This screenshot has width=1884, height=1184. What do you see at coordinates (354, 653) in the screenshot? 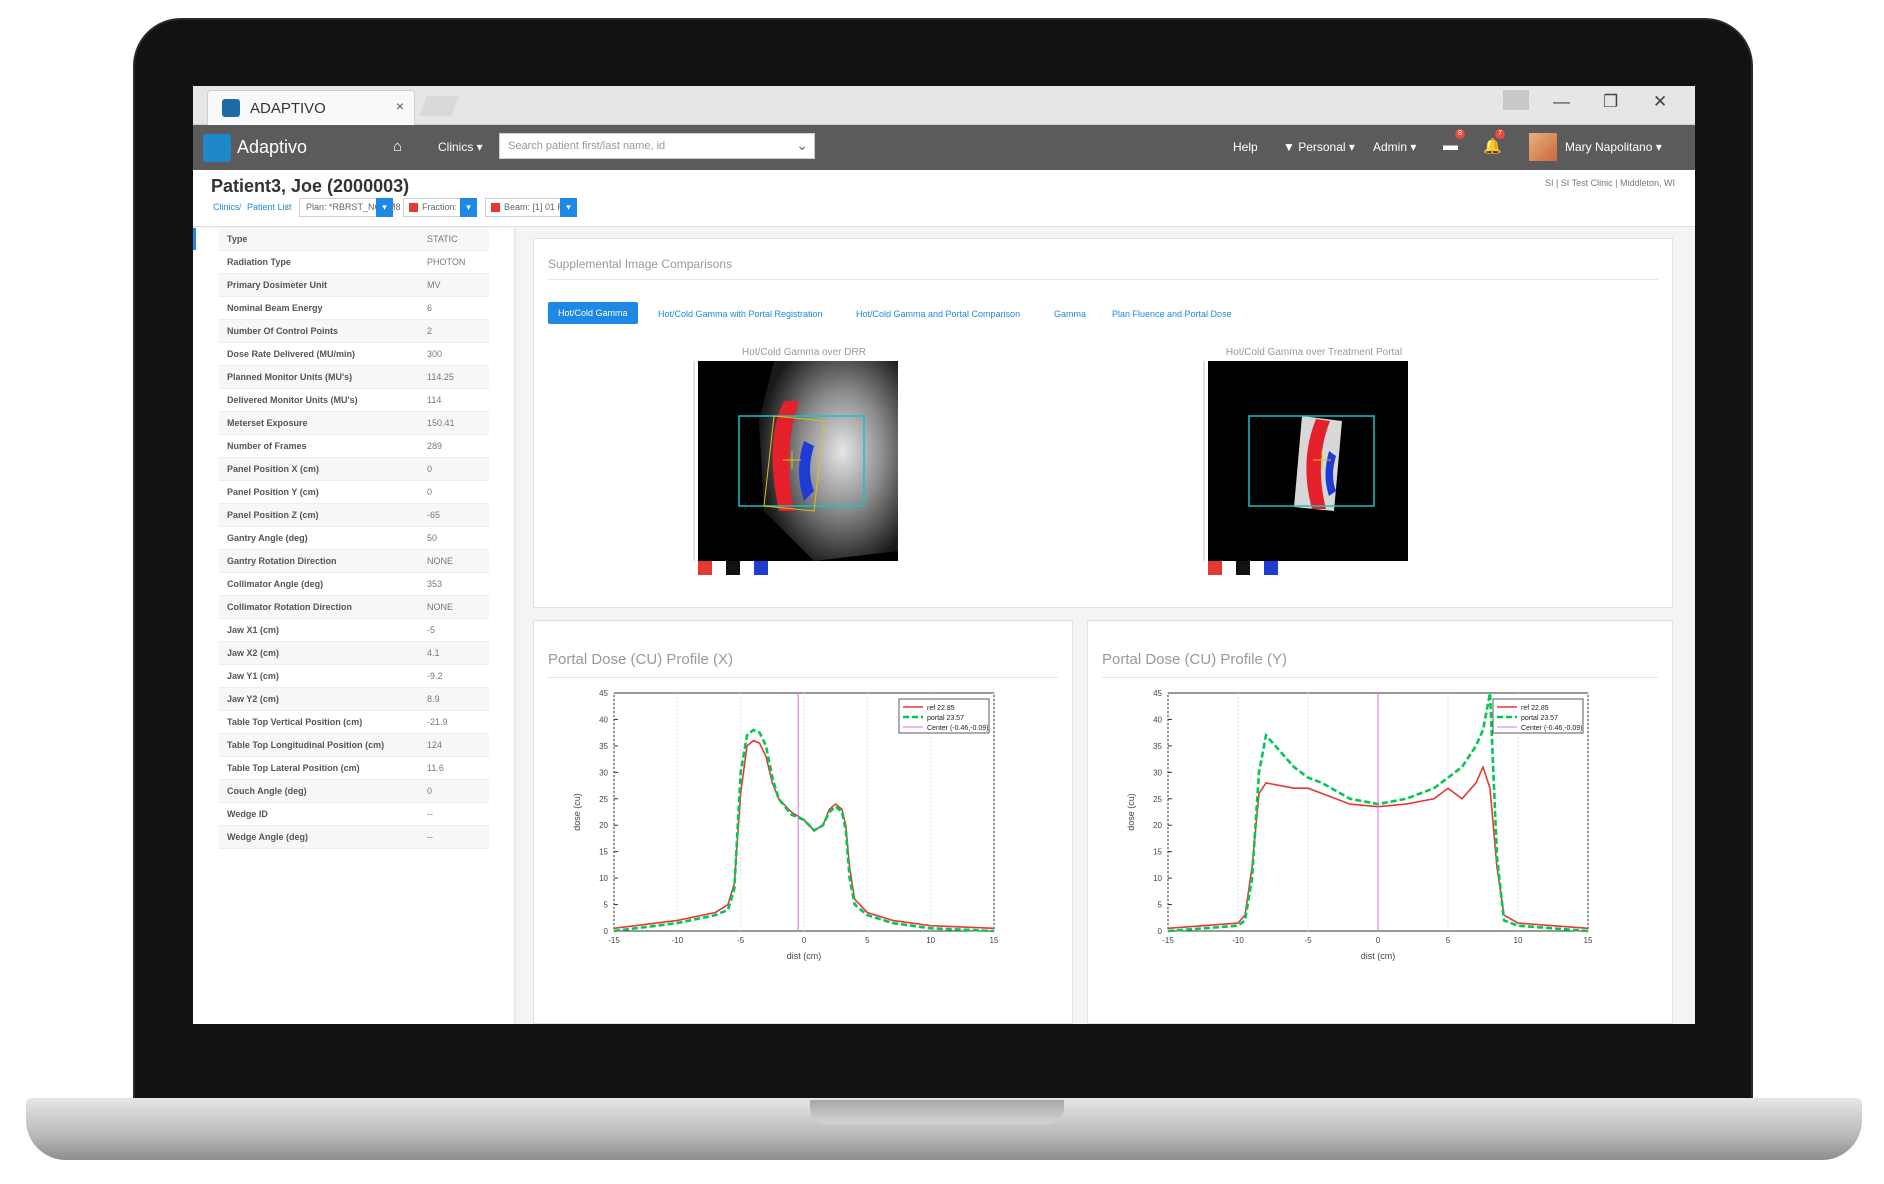
I see `property-row: Jaw X2 (cm) 4.1` at bounding box center [354, 653].